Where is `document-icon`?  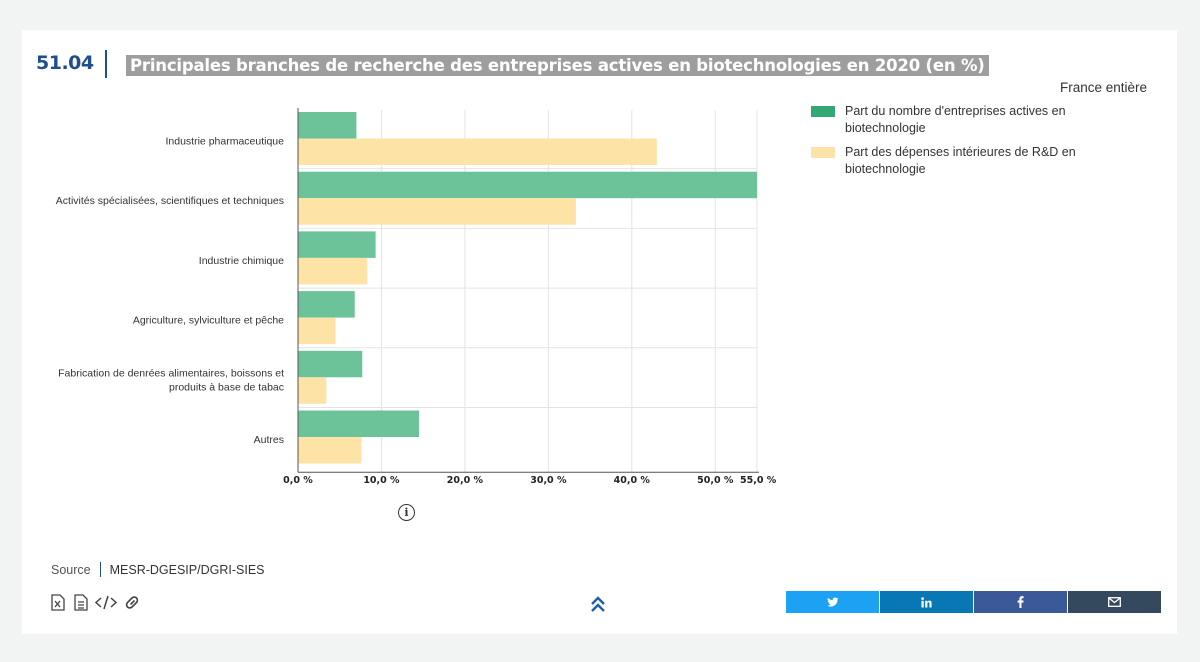
document-icon is located at coordinates (82, 603).